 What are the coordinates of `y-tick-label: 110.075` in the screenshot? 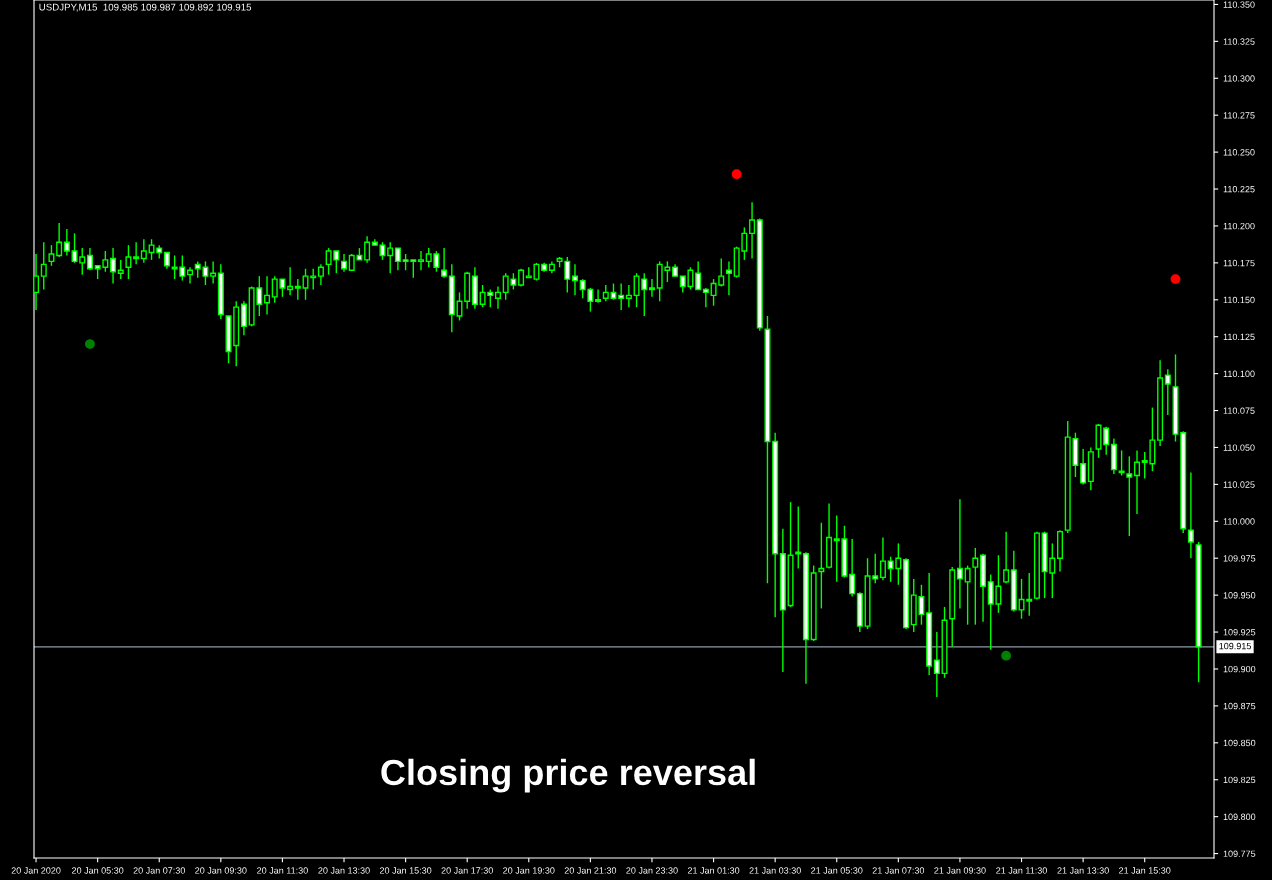 It's located at (1239, 410).